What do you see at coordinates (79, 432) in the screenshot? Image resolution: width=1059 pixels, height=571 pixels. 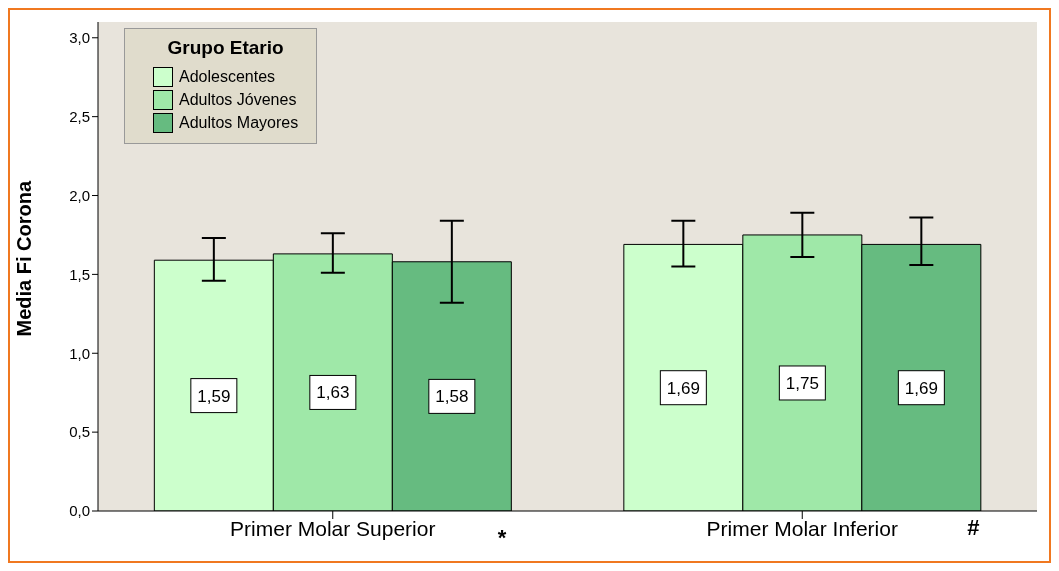 I see `y-tick-label: 0,5` at bounding box center [79, 432].